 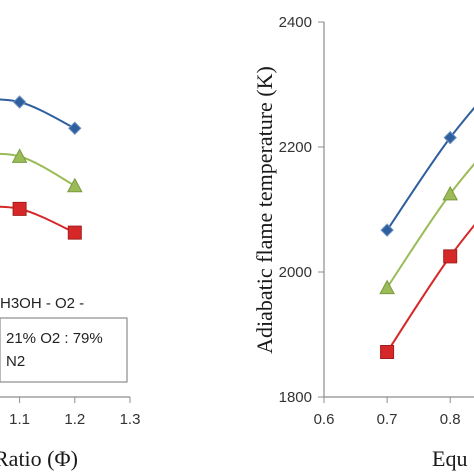 I want to click on right-series-diamond-line, so click(x=430, y=168).